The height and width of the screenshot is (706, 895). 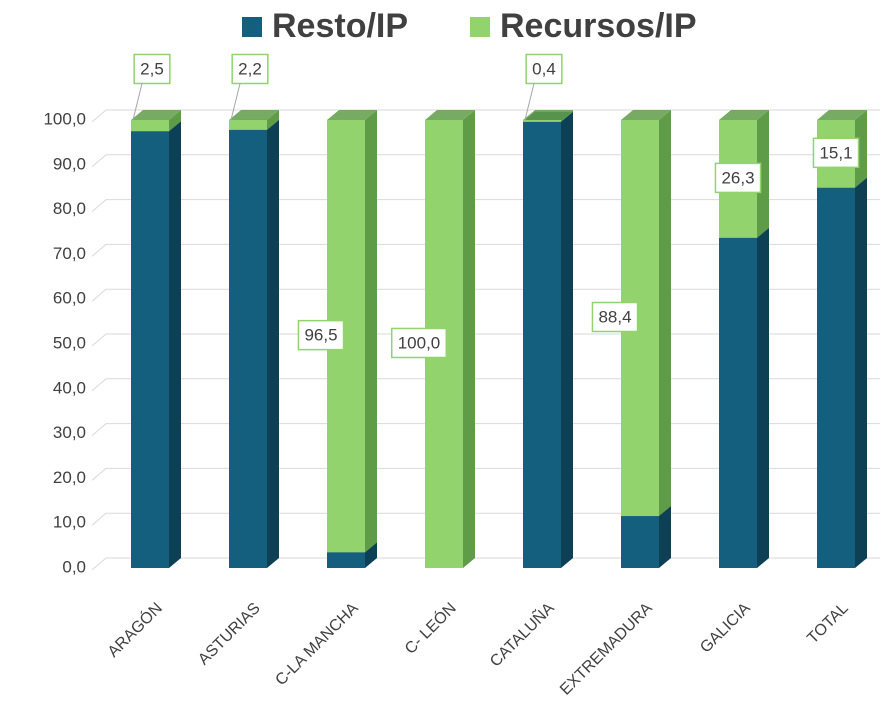 I want to click on y-tick-label: 50,0, so click(x=69, y=342).